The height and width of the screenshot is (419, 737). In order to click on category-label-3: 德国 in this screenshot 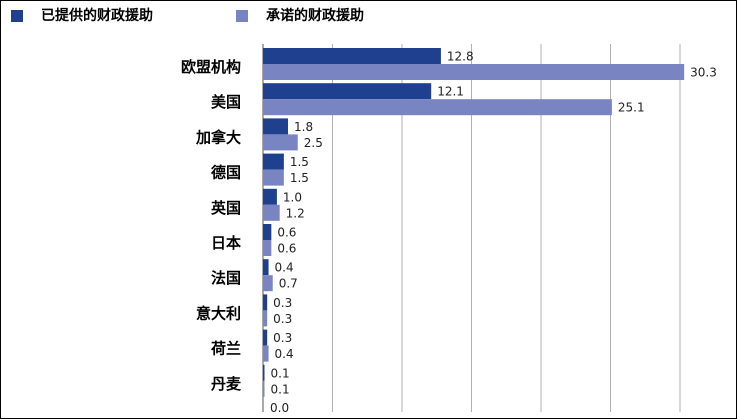, I will do `click(226, 173)`.